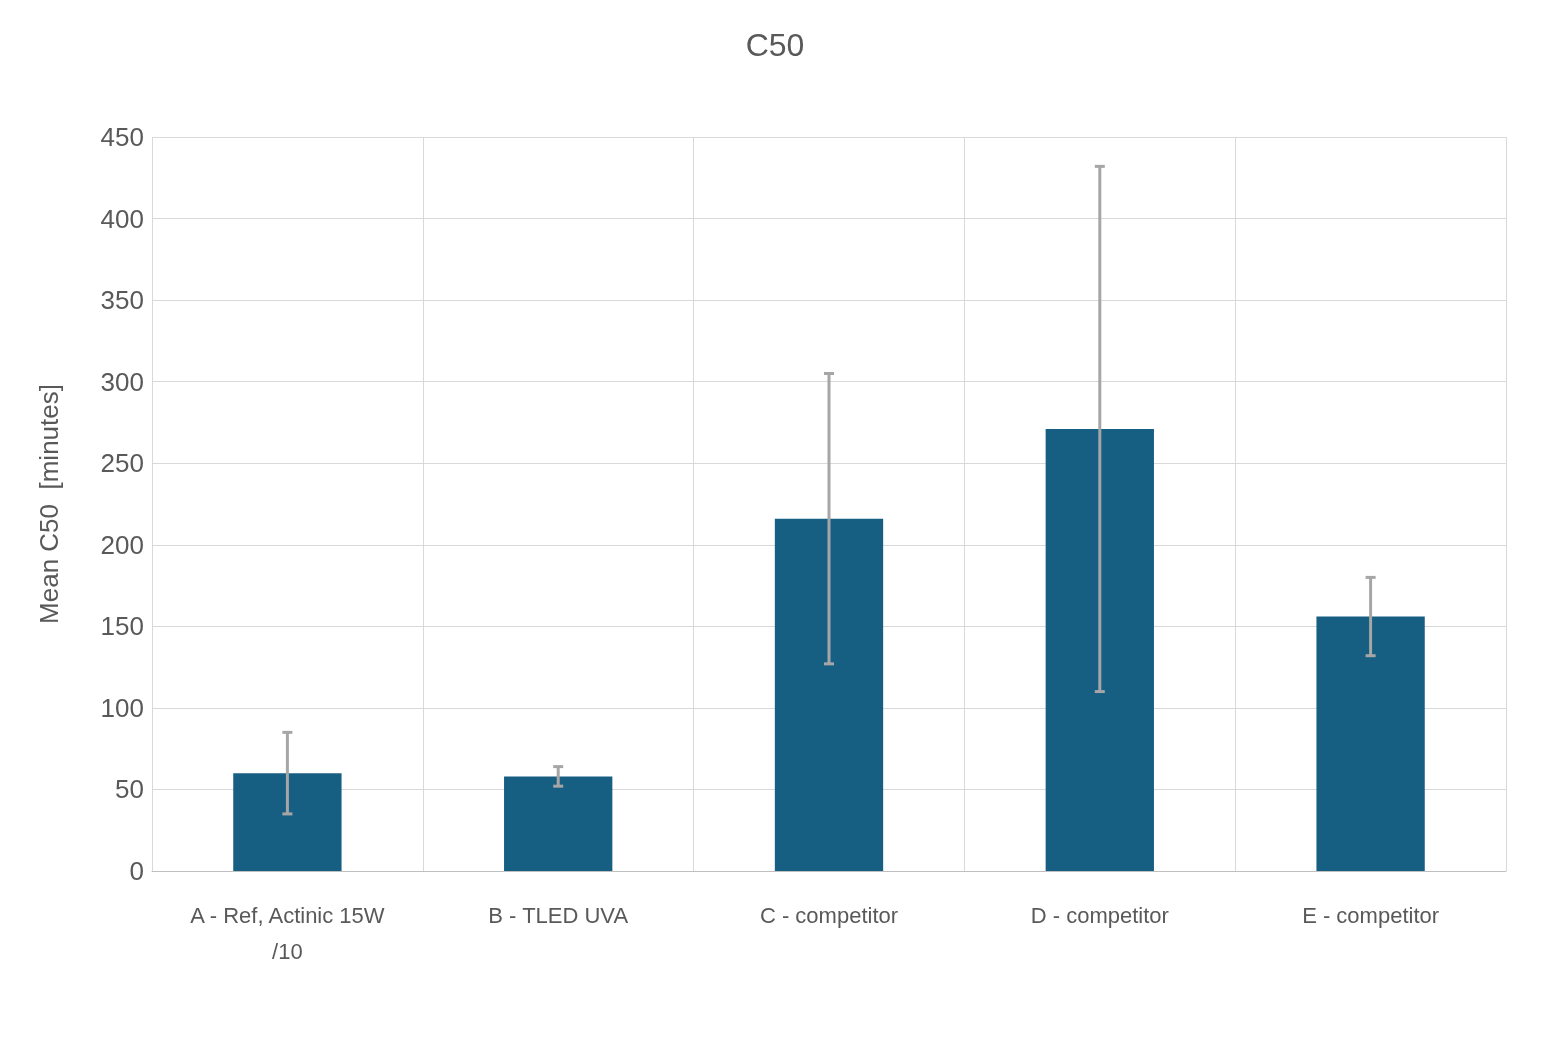 The height and width of the screenshot is (1042, 1550). What do you see at coordinates (1371, 915) in the screenshot?
I see `x-tick-label: E - competitor` at bounding box center [1371, 915].